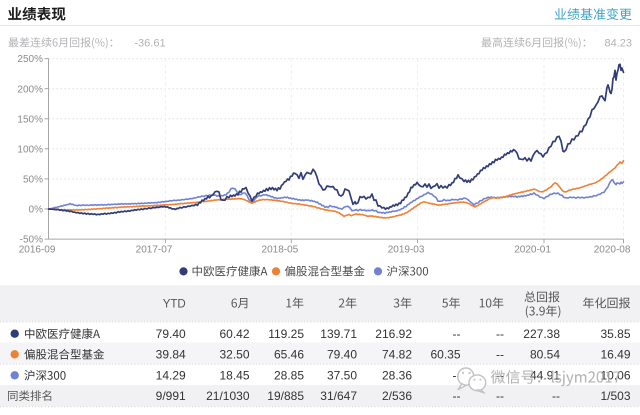 This screenshot has height=415, width=640. What do you see at coordinates (619, 43) in the screenshot?
I see `svg-text: 84.23` at bounding box center [619, 43].